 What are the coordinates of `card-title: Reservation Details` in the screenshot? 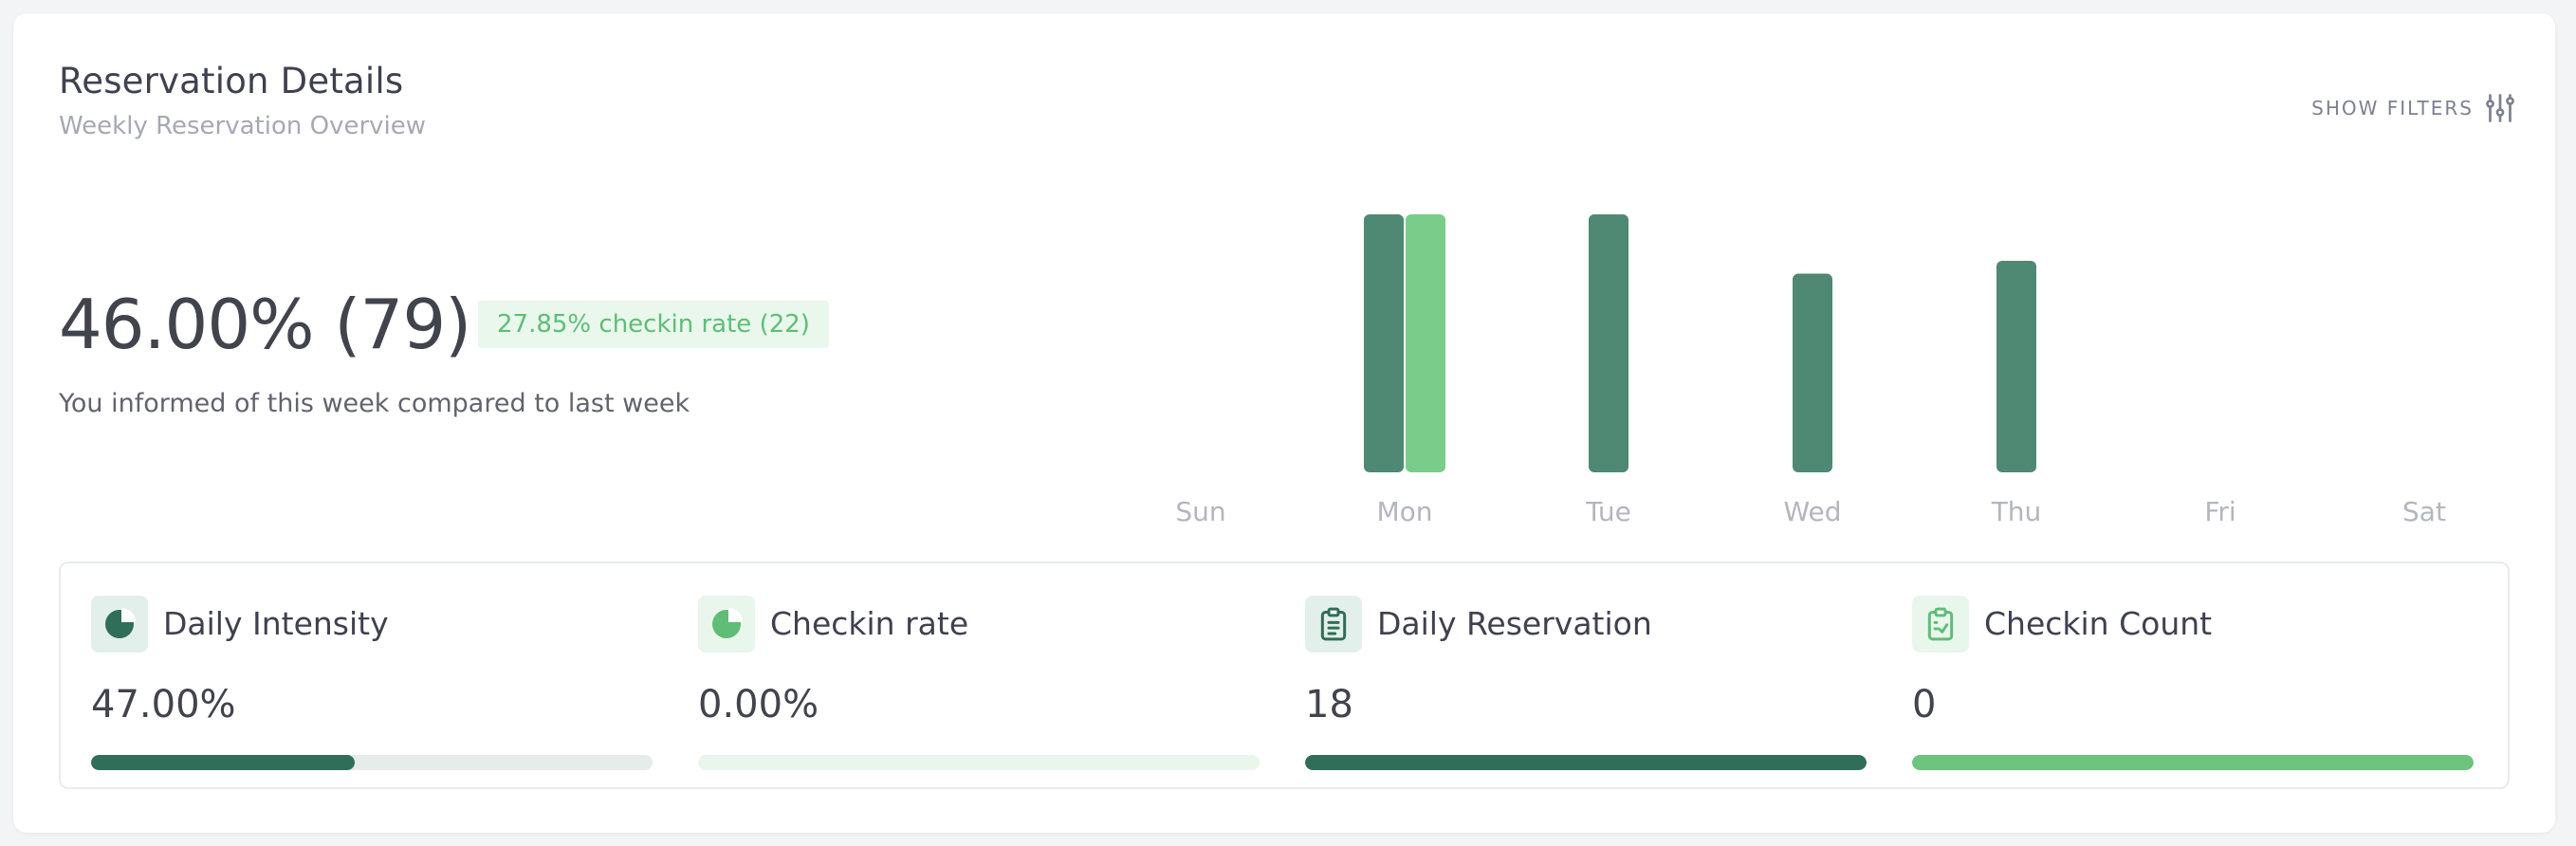 It's located at (231, 81).